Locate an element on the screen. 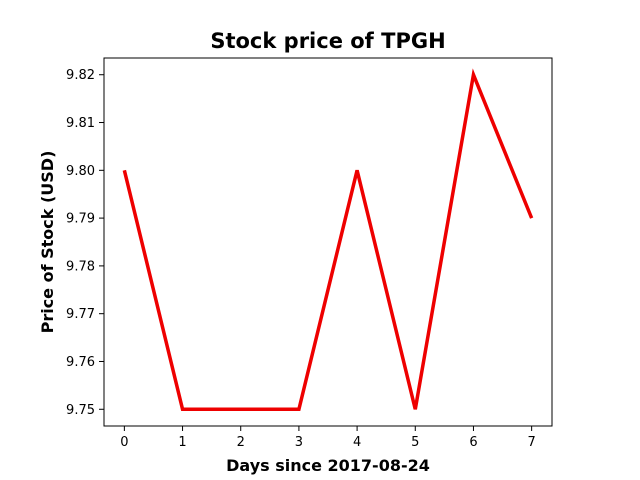 Image resolution: width=640 pixels, height=480 pixels. y-tick-label: 9.80 is located at coordinates (80, 171).